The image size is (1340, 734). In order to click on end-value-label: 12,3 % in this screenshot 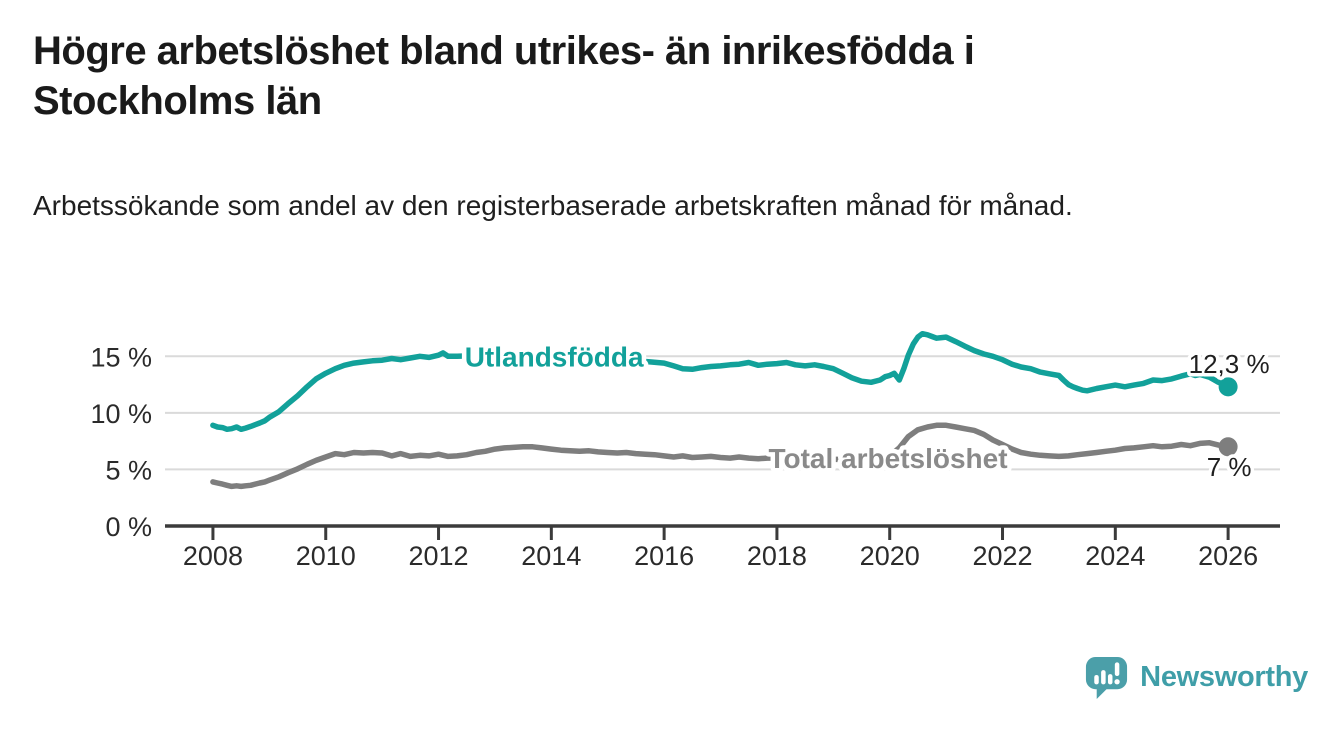, I will do `click(1229, 364)`.